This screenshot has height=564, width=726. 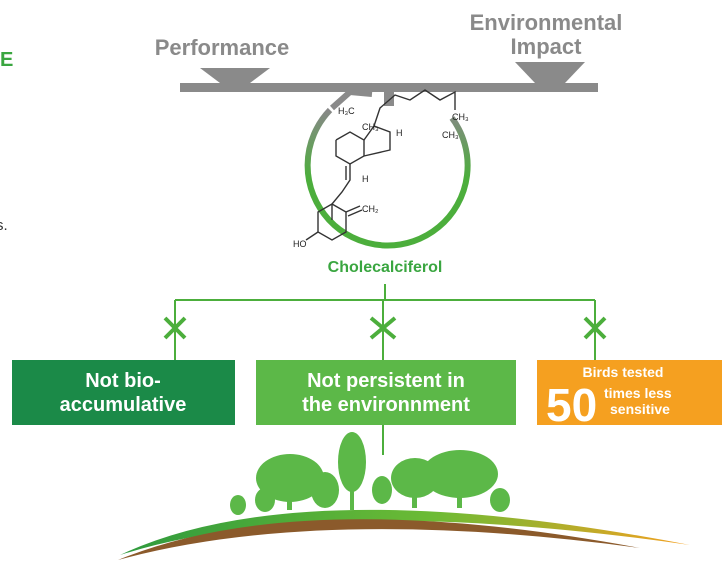 What do you see at coordinates (640, 409) in the screenshot?
I see `box-text: sensitive` at bounding box center [640, 409].